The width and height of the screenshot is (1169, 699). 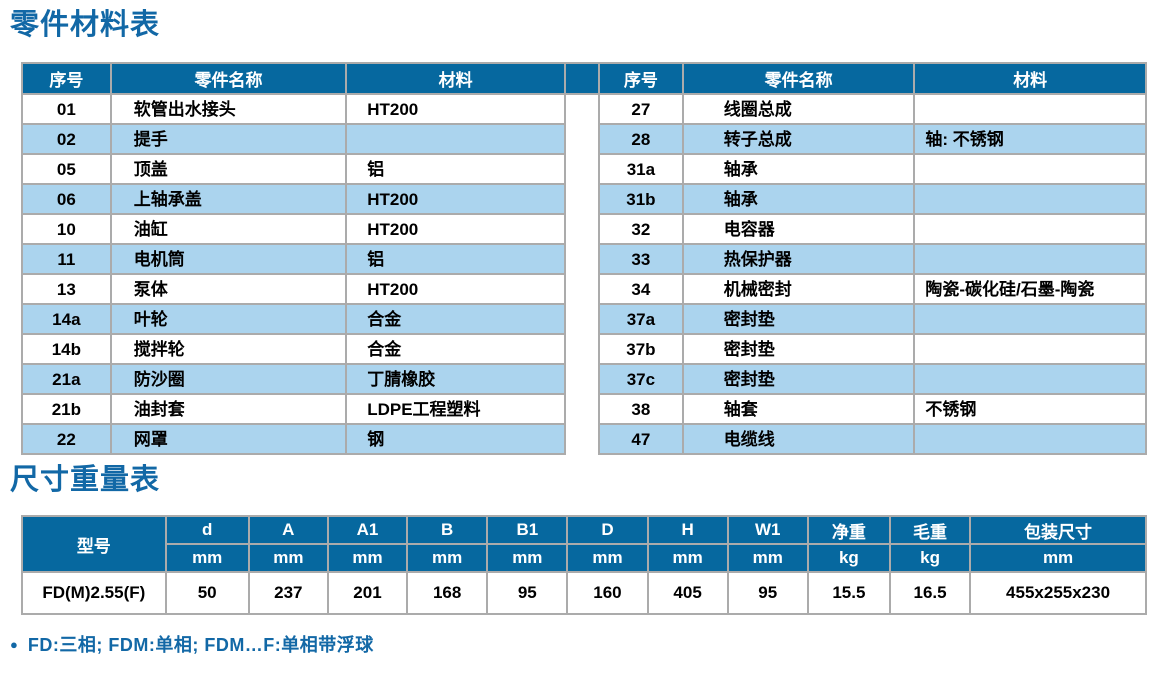 I want to click on part-name-cell: 网罩, so click(x=228, y=439).